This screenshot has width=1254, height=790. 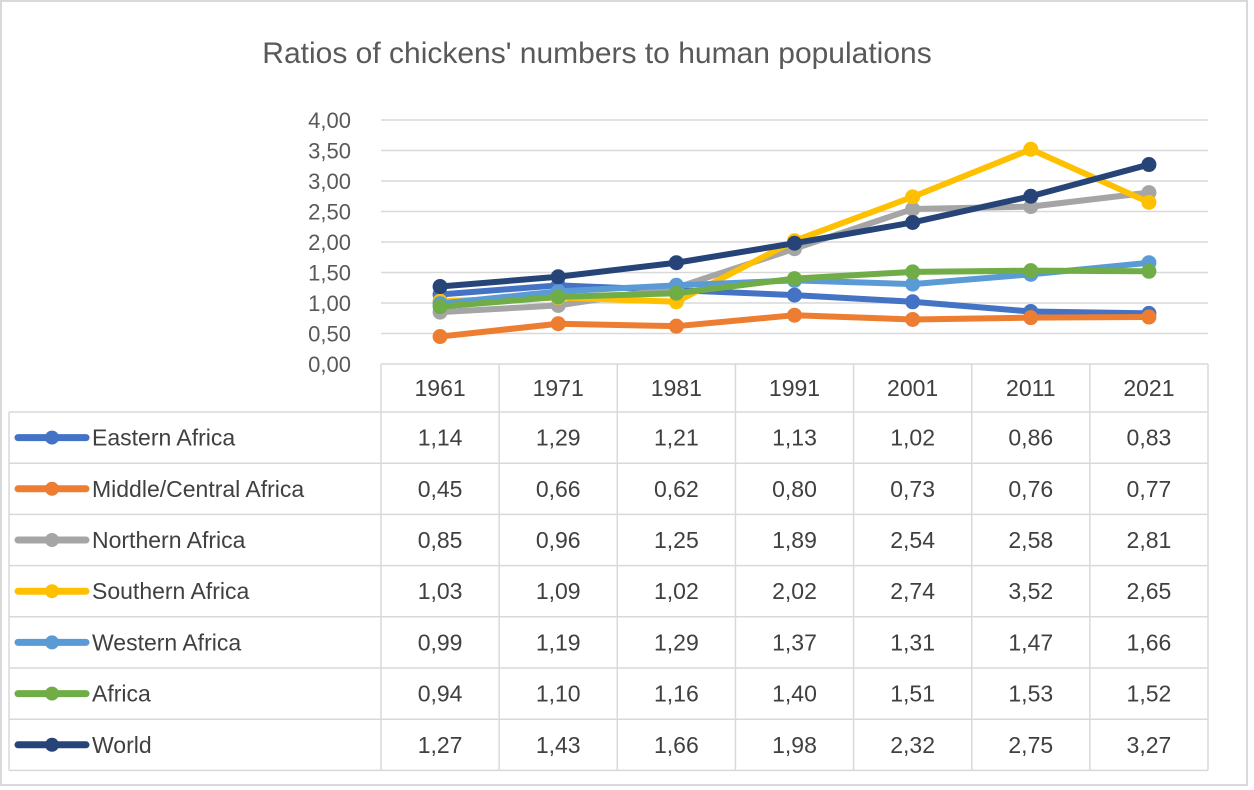 I want to click on x-category-label: 2011, so click(x=1030, y=388).